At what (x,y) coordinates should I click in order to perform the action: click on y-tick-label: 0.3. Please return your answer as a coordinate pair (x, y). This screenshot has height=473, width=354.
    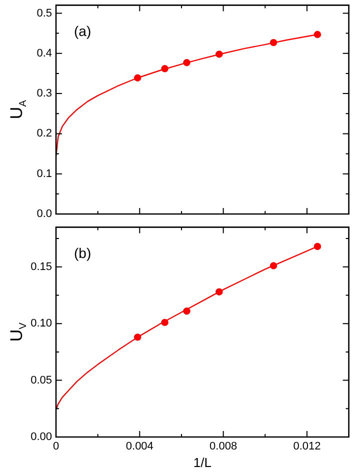
    Looking at the image, I should click on (44, 94).